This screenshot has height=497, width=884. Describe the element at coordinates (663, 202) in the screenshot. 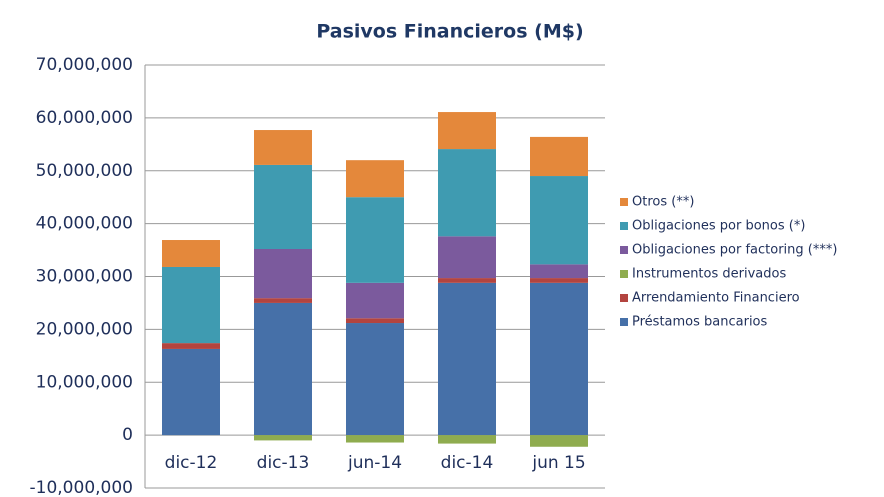

I see `legend-label: Otros (**)` at that location.